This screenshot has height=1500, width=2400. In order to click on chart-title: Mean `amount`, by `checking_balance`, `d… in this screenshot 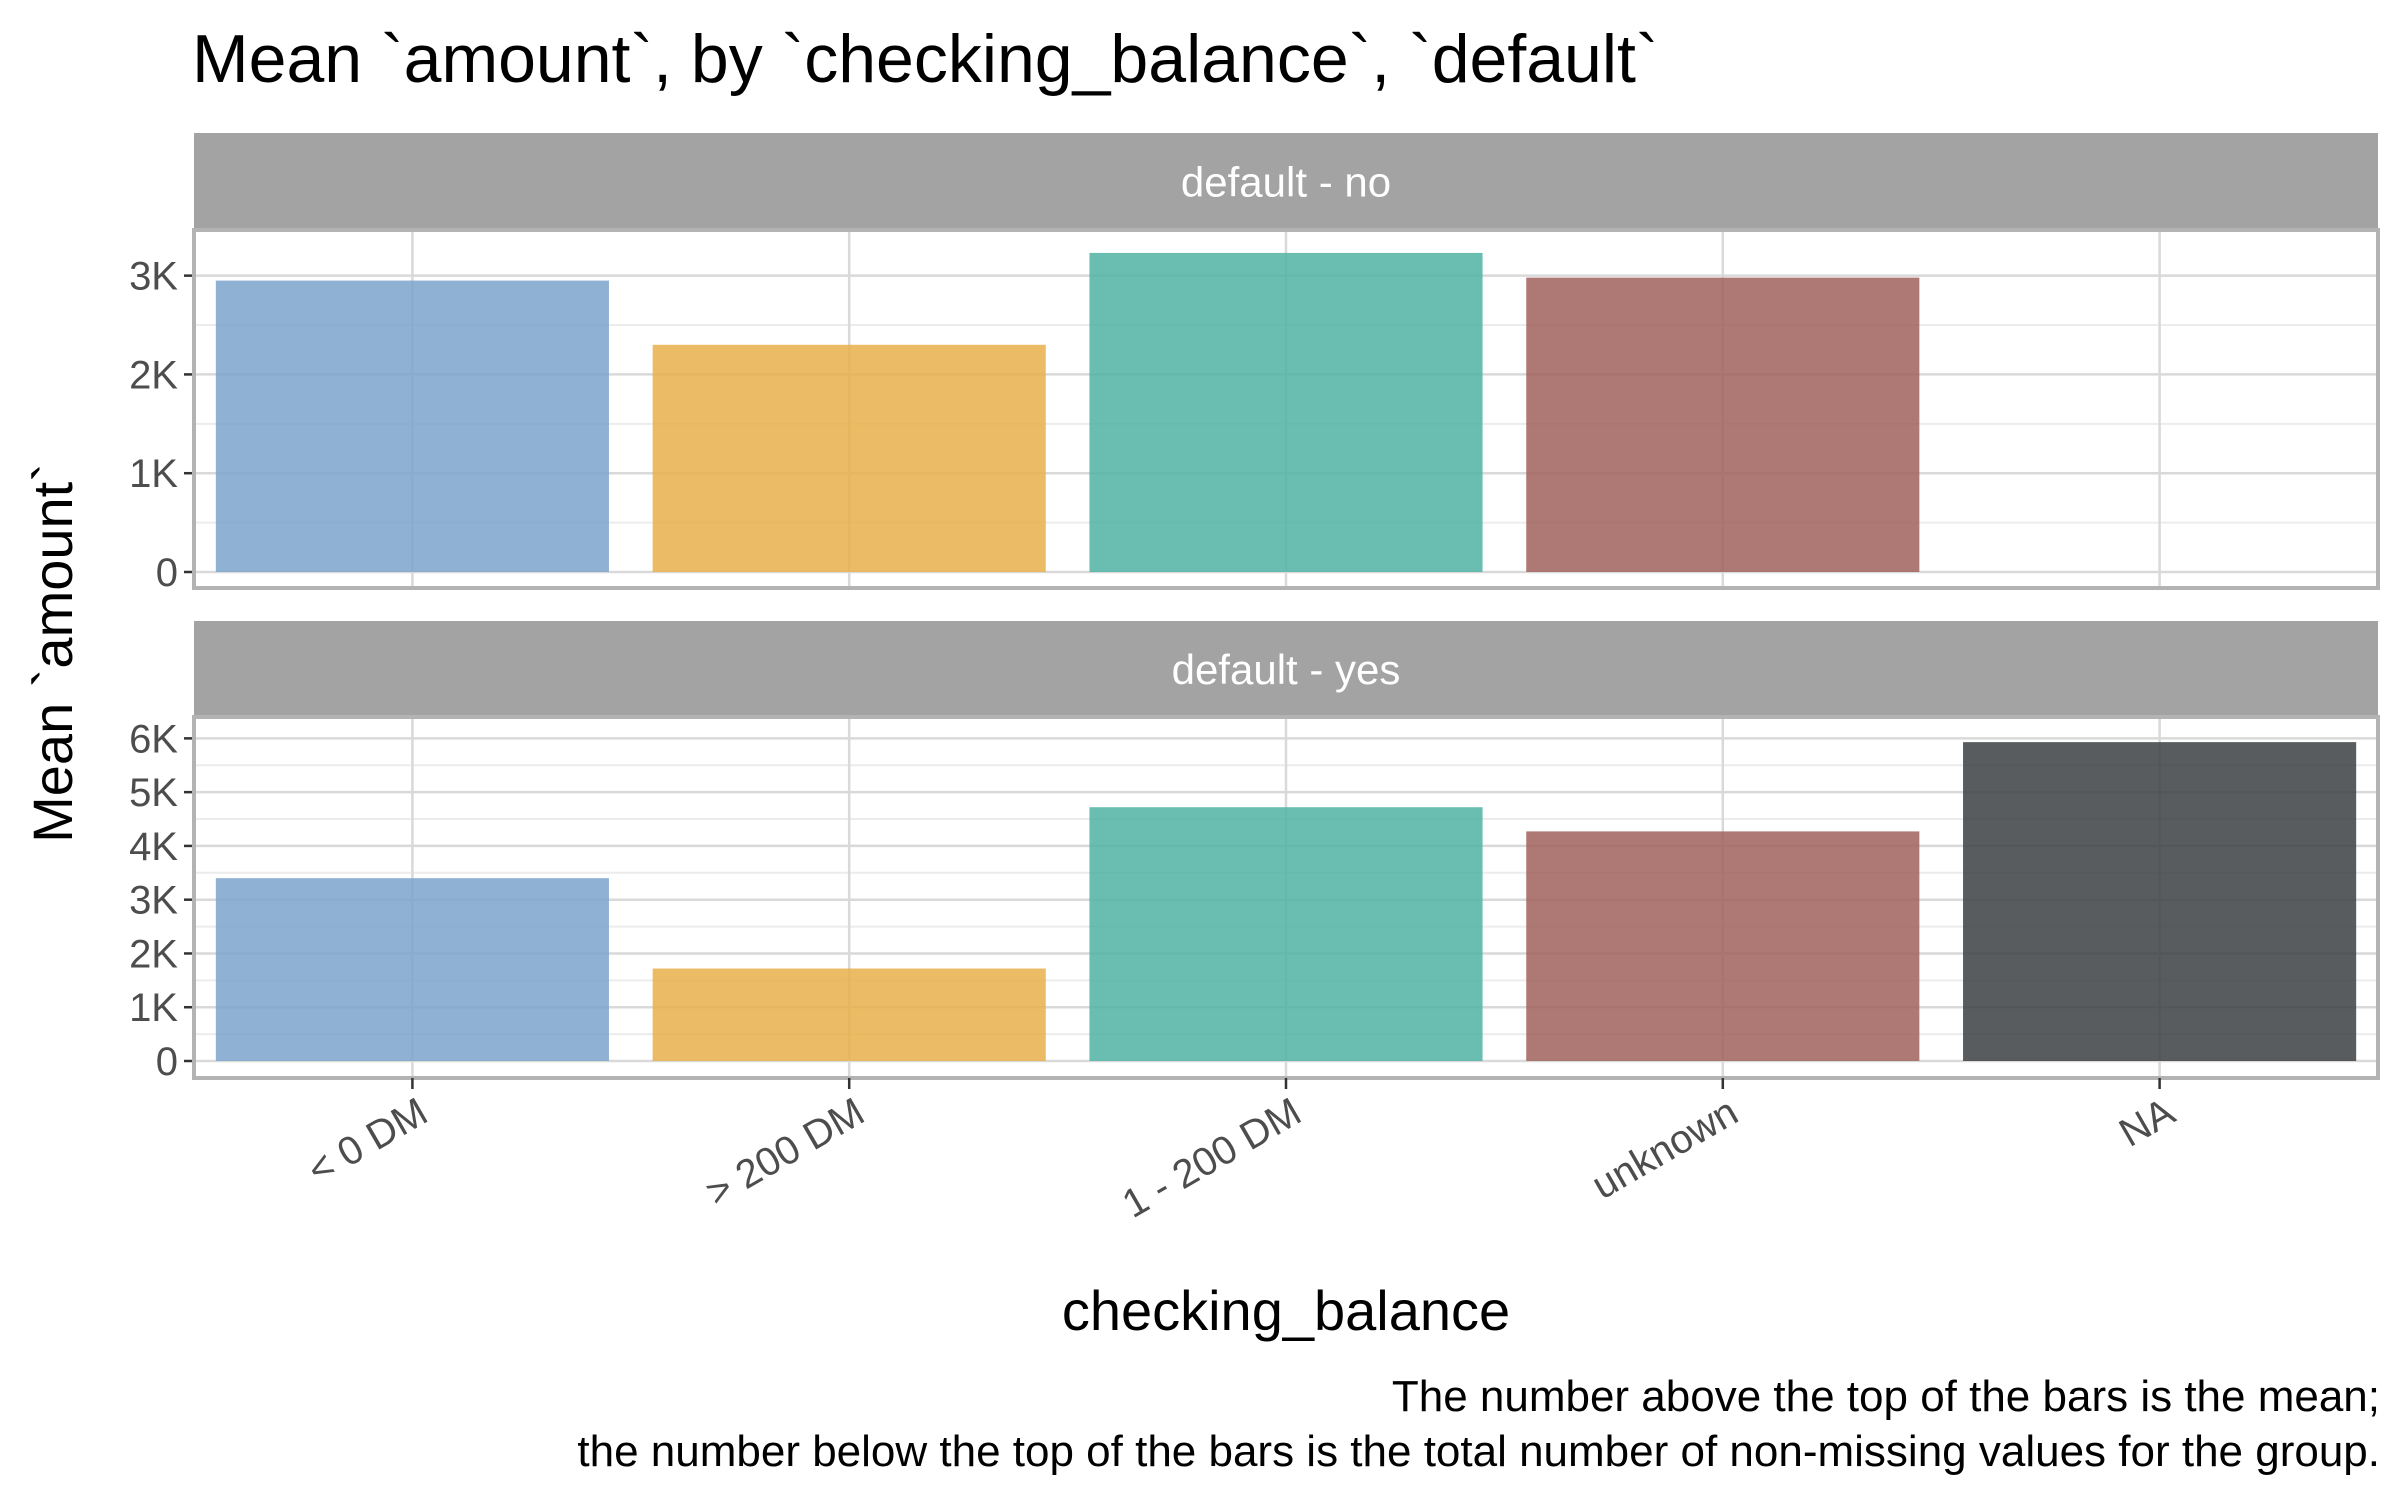, I will do `click(925, 59)`.